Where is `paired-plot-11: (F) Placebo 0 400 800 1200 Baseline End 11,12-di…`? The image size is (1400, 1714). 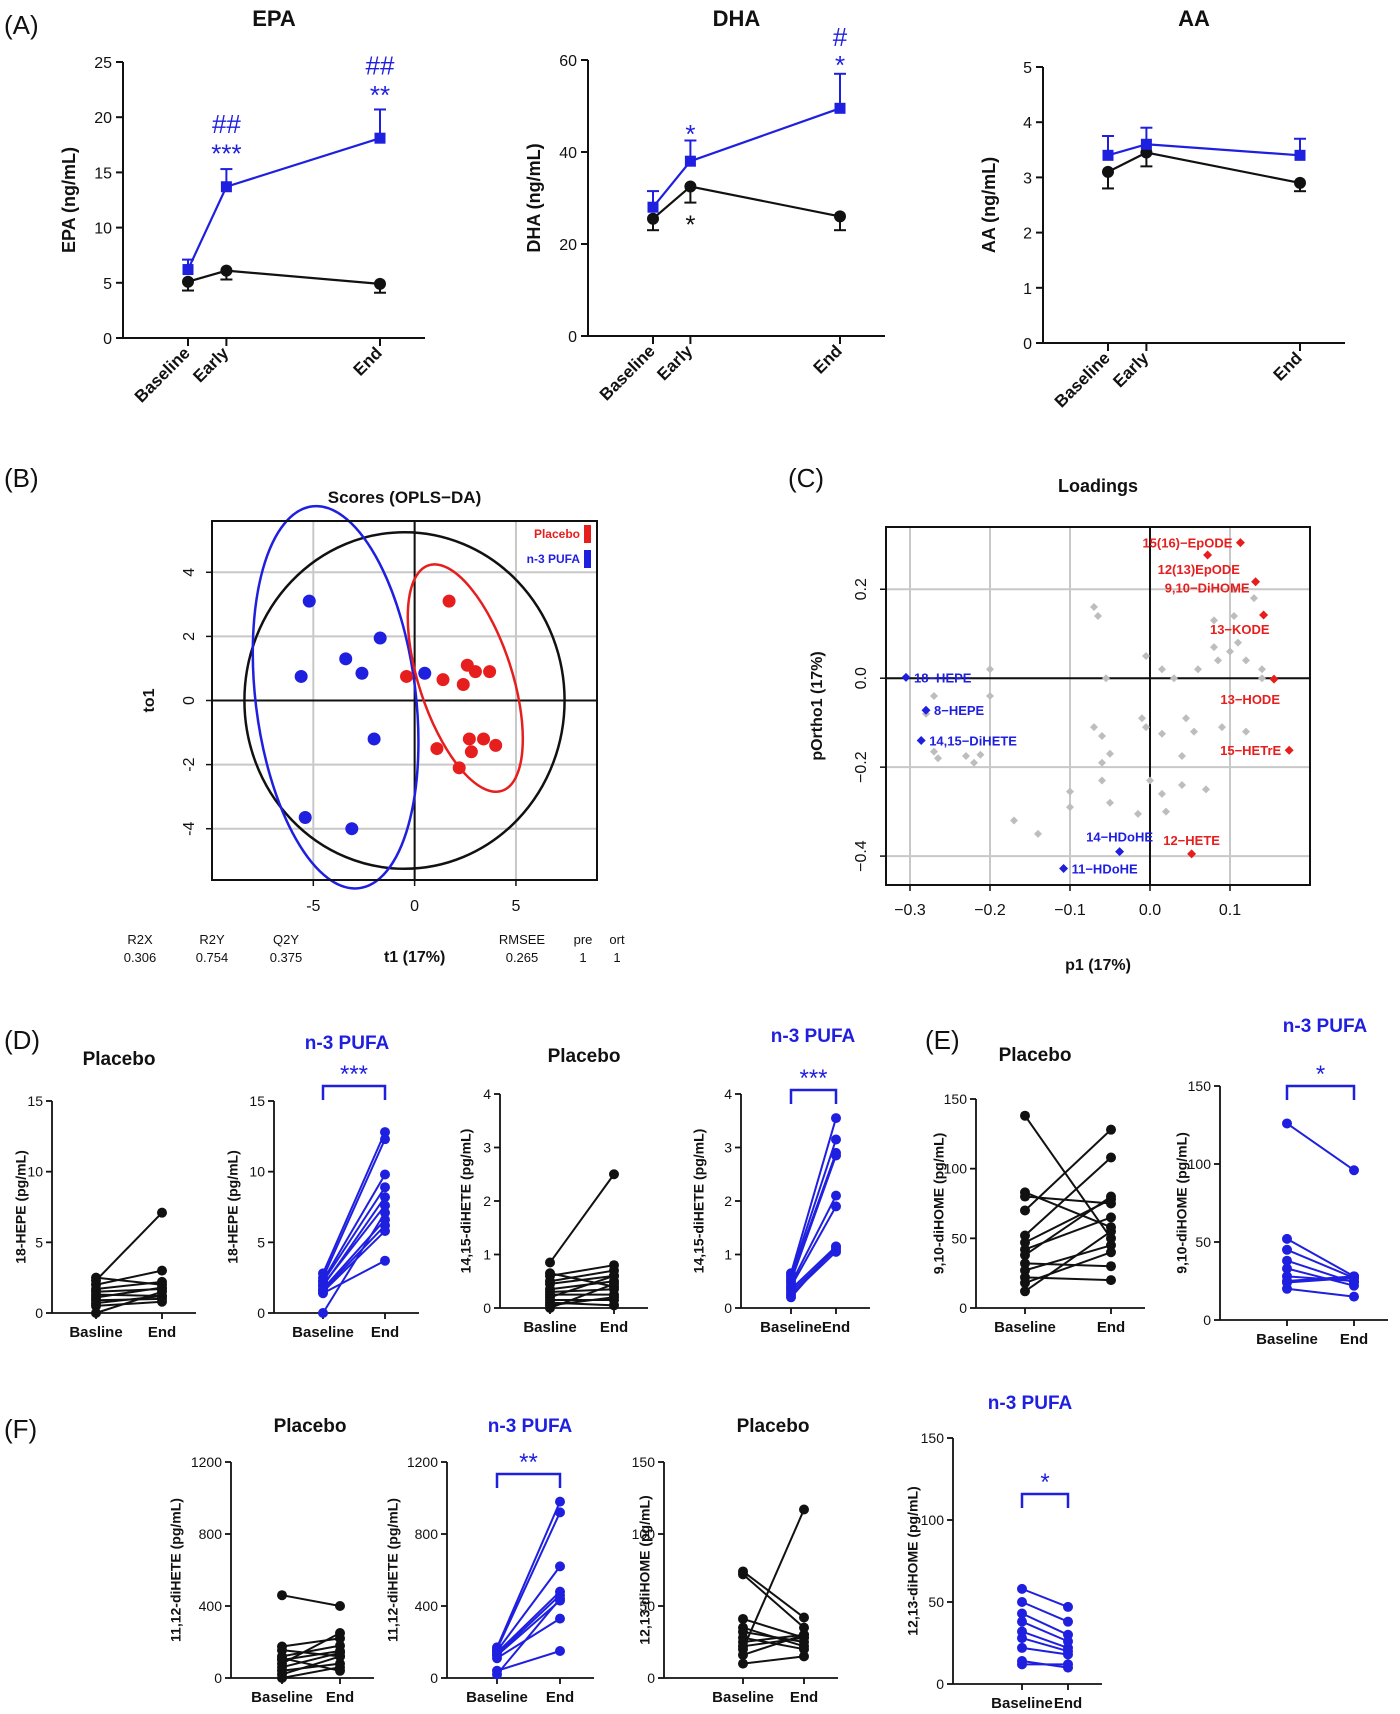
paired-plot-11: (F) Placebo 0 400 800 1200 Baseline End 11,12-di… is located at coordinates (189, 1560).